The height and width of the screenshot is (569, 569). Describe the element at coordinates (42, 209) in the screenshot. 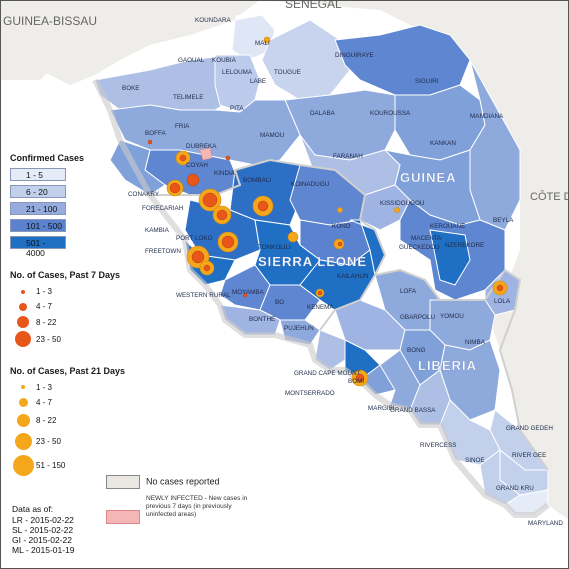

I see `confirmed-bin-label: 21 - 100` at that location.